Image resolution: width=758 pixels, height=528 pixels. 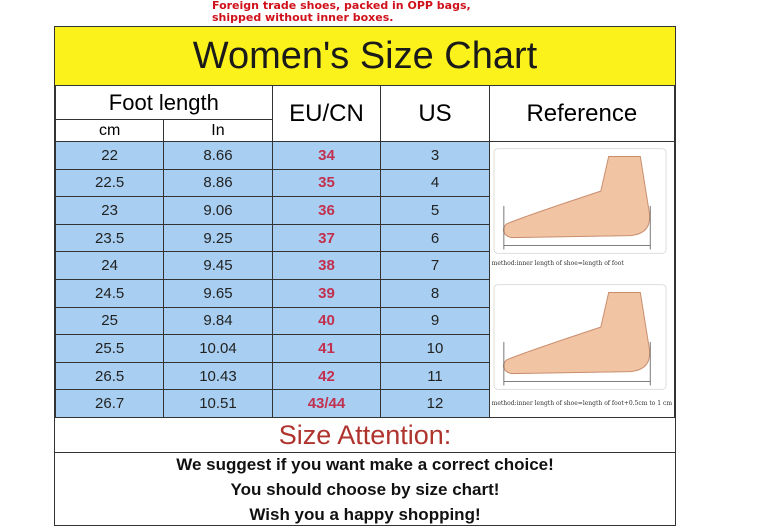 I want to click on cell-us: 3, so click(x=435, y=155).